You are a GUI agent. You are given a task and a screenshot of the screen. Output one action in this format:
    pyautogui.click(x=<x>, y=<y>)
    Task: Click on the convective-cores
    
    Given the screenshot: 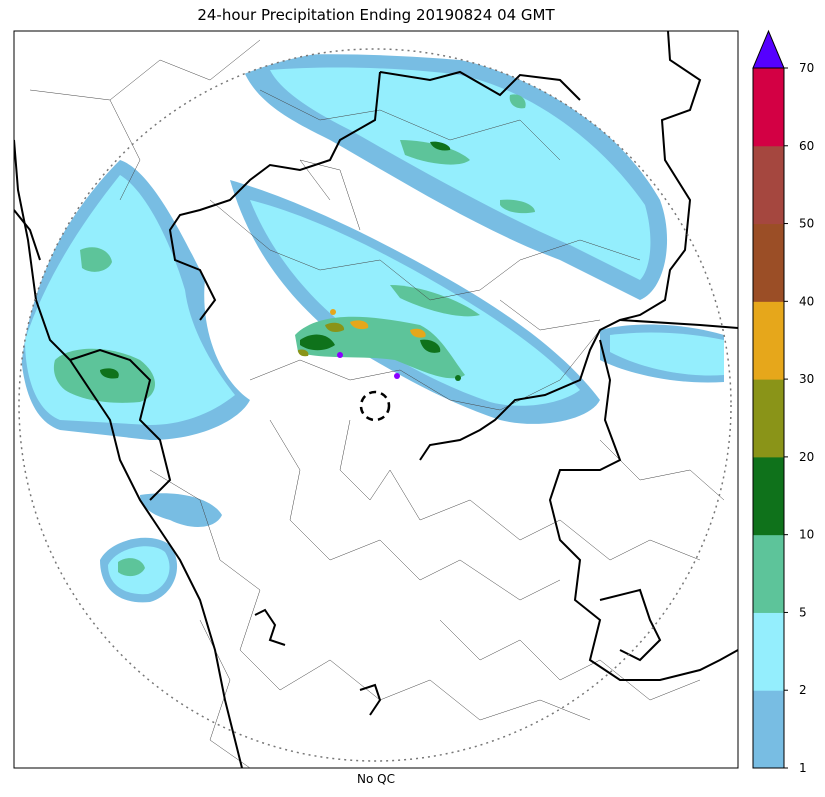 What is the action you would take?
    pyautogui.click(x=380, y=345)
    